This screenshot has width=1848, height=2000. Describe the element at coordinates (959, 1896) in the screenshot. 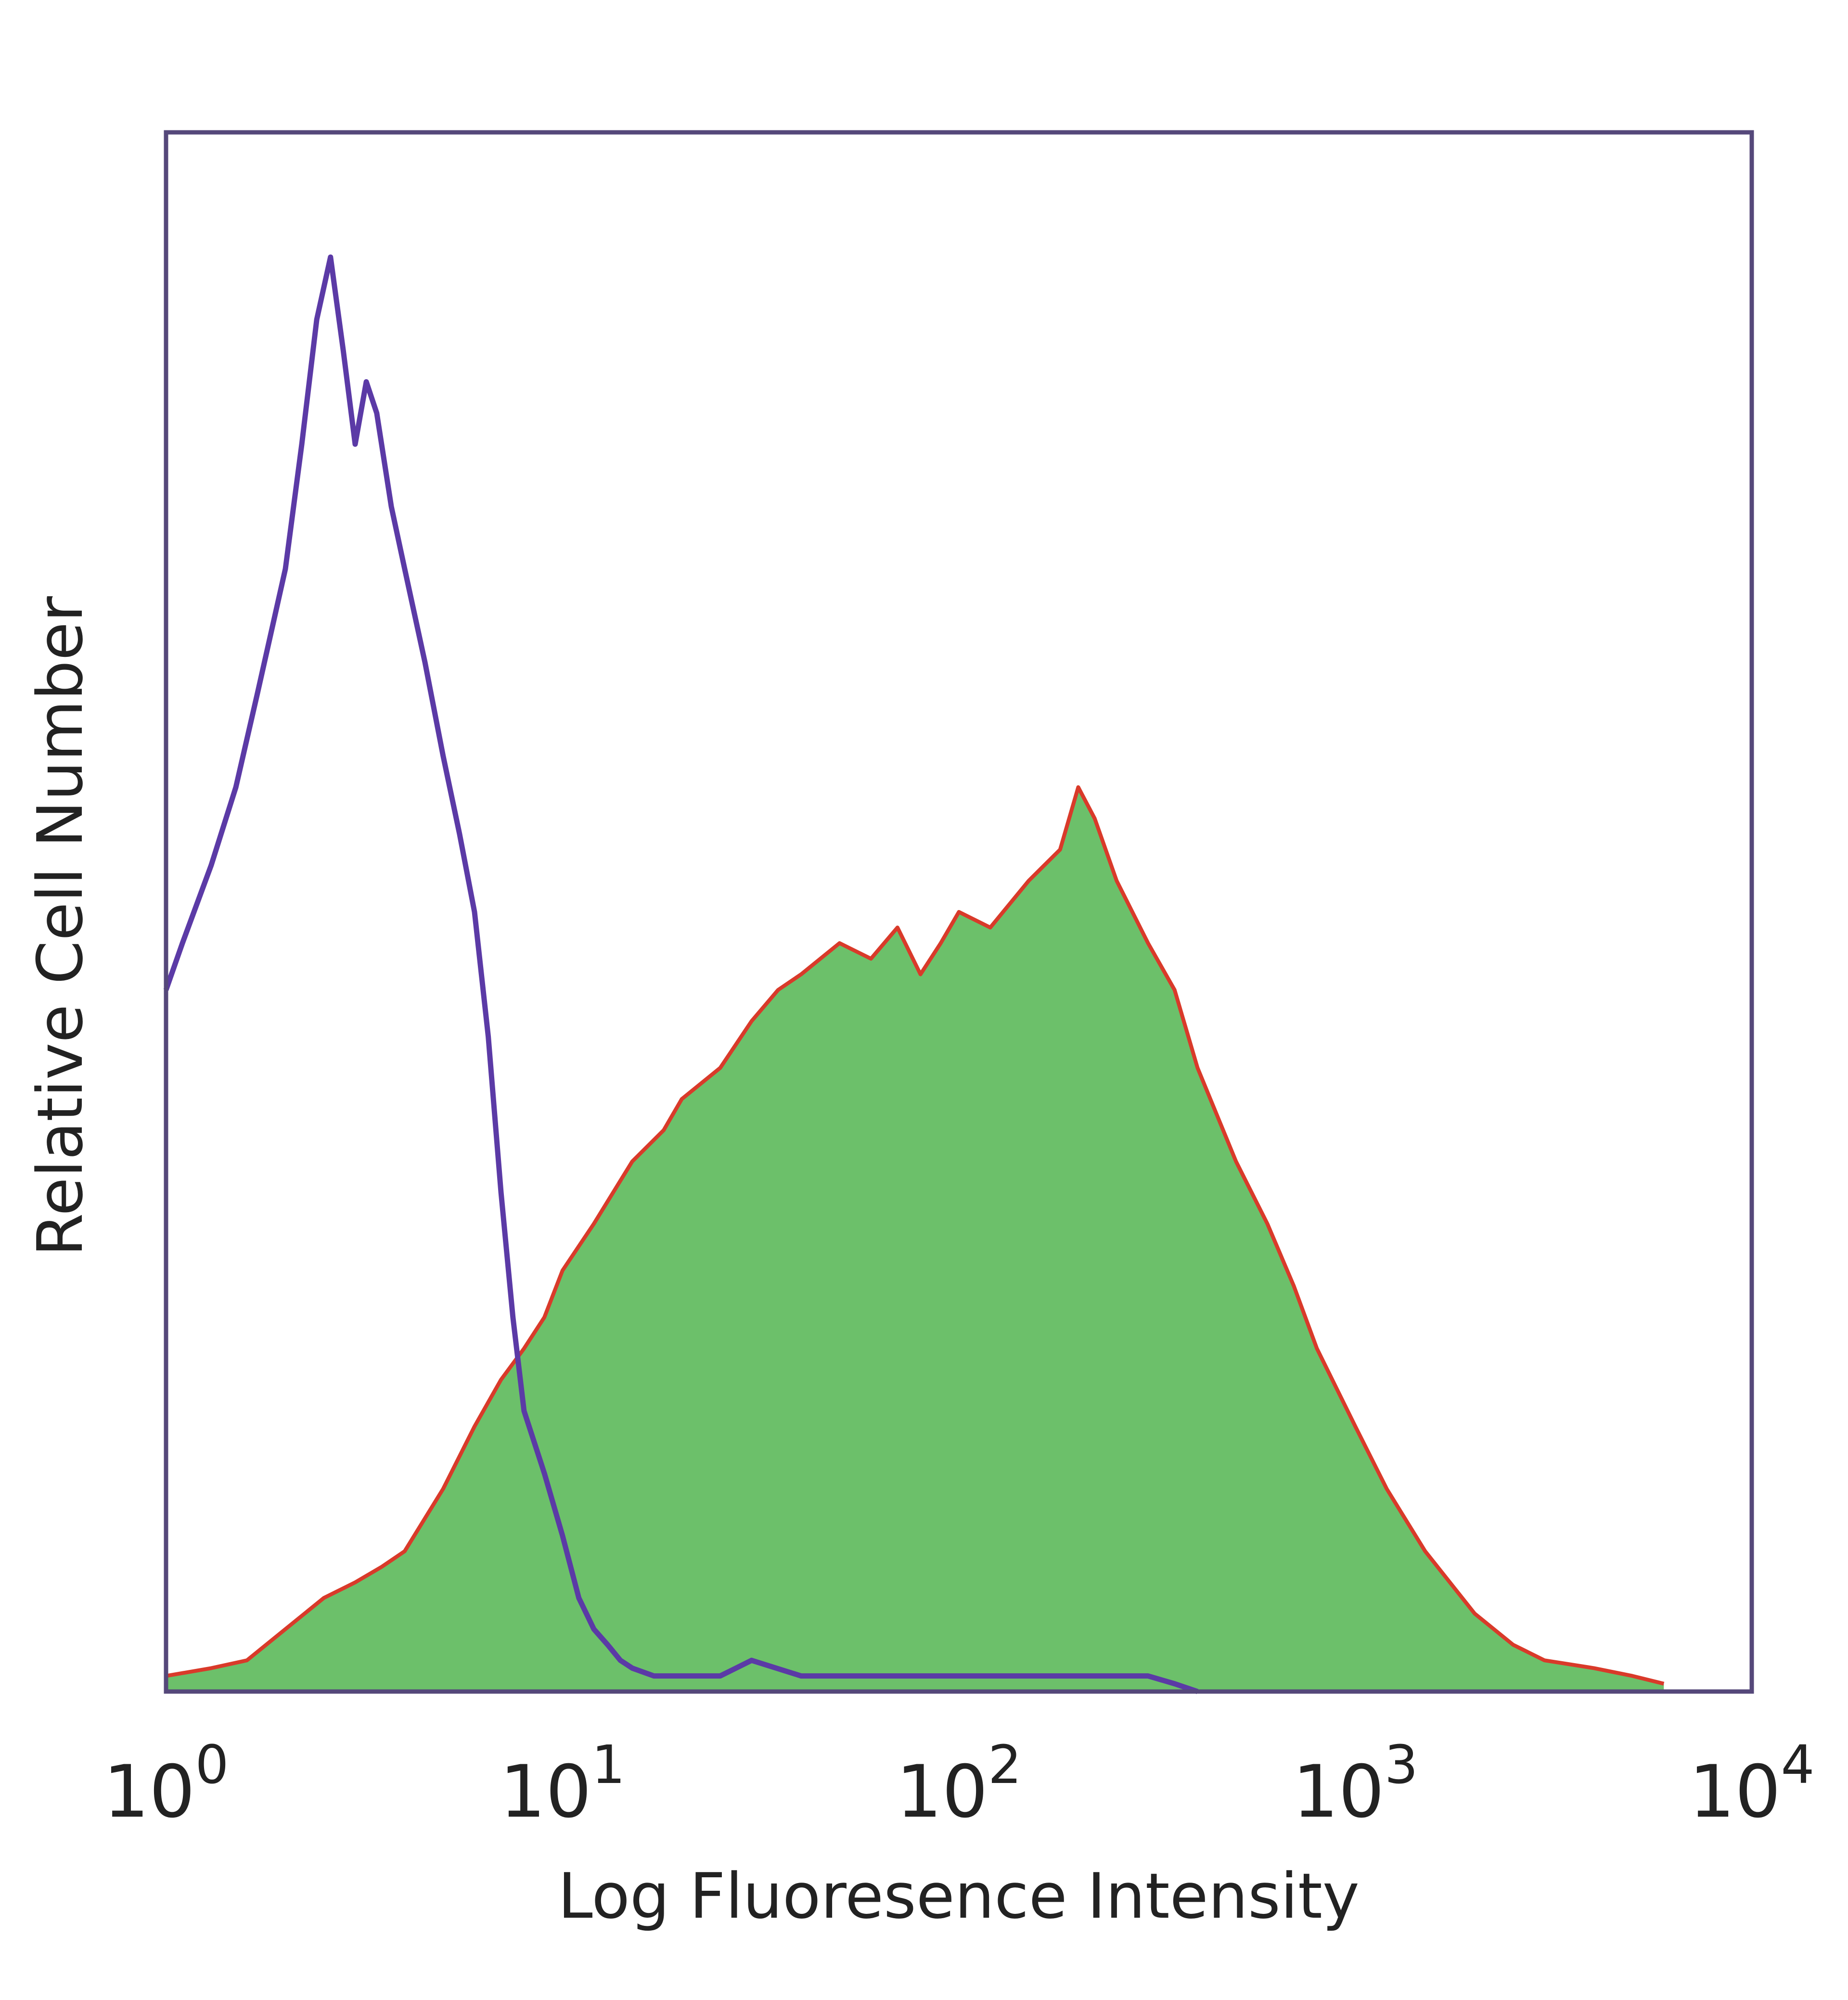

I see `x-axis-label: Log Fluoresence Intensity` at that location.